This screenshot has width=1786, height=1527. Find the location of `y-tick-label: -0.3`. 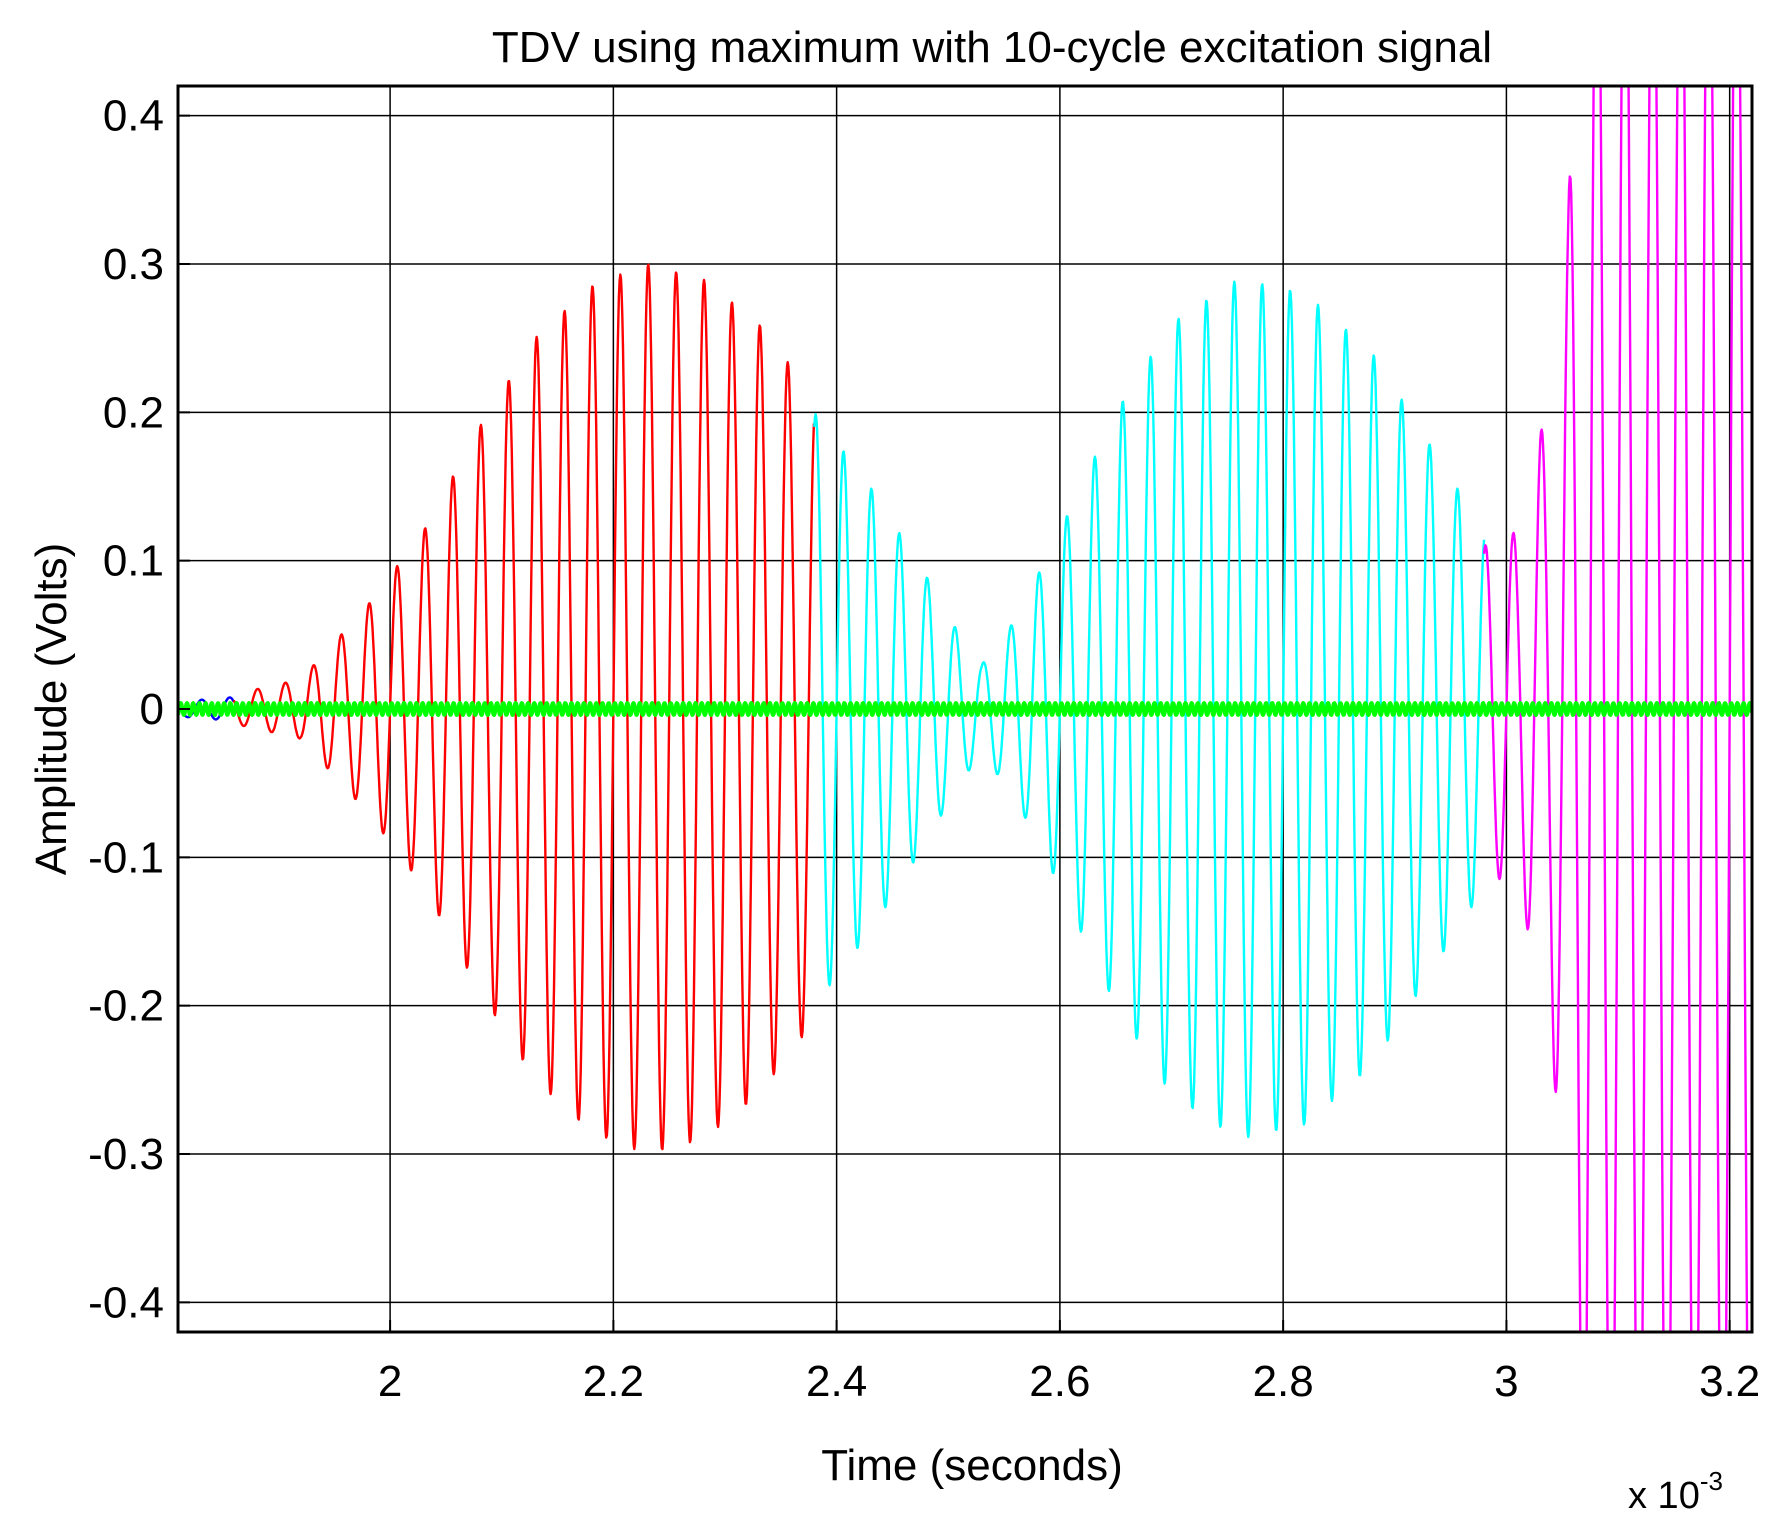

y-tick-label: -0.3 is located at coordinates (126, 1154).